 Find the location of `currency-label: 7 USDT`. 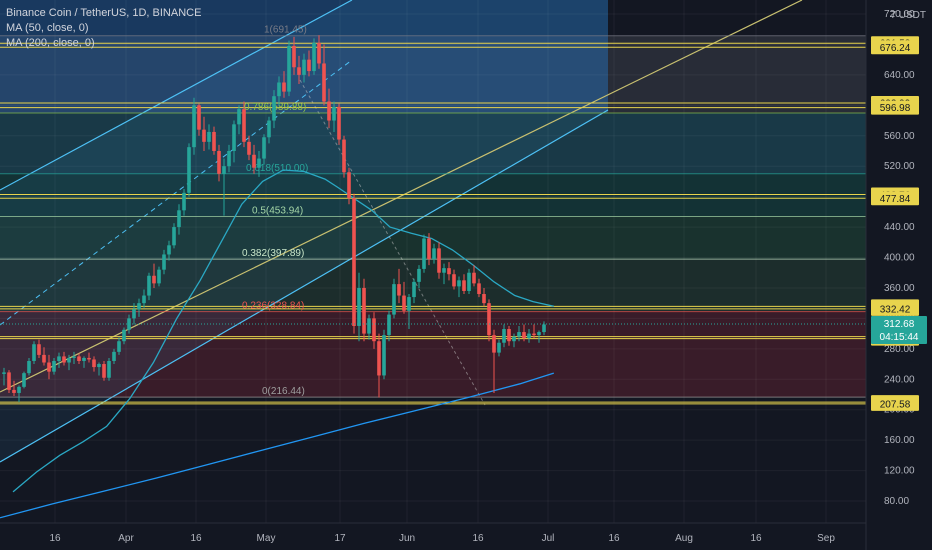

currency-label: 7 USDT is located at coordinates (908, 15).